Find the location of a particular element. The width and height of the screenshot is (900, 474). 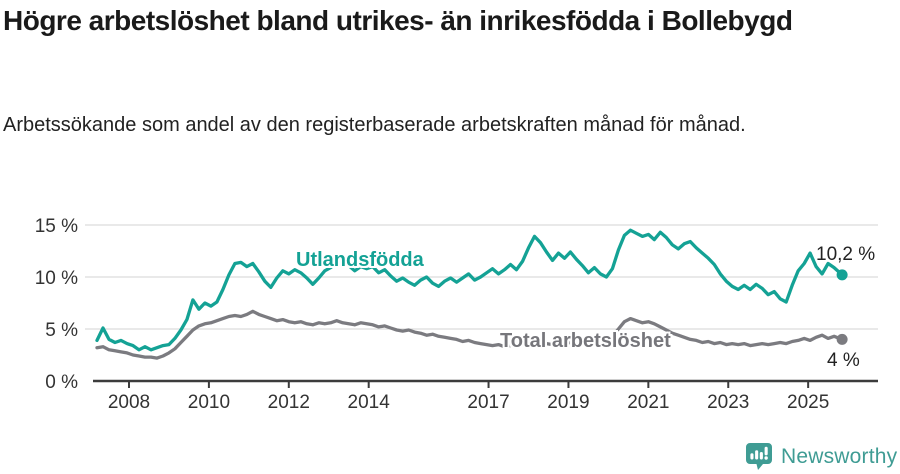

series-label-total-arbetsloshet: Total arbetslöshet is located at coordinates (585, 341).